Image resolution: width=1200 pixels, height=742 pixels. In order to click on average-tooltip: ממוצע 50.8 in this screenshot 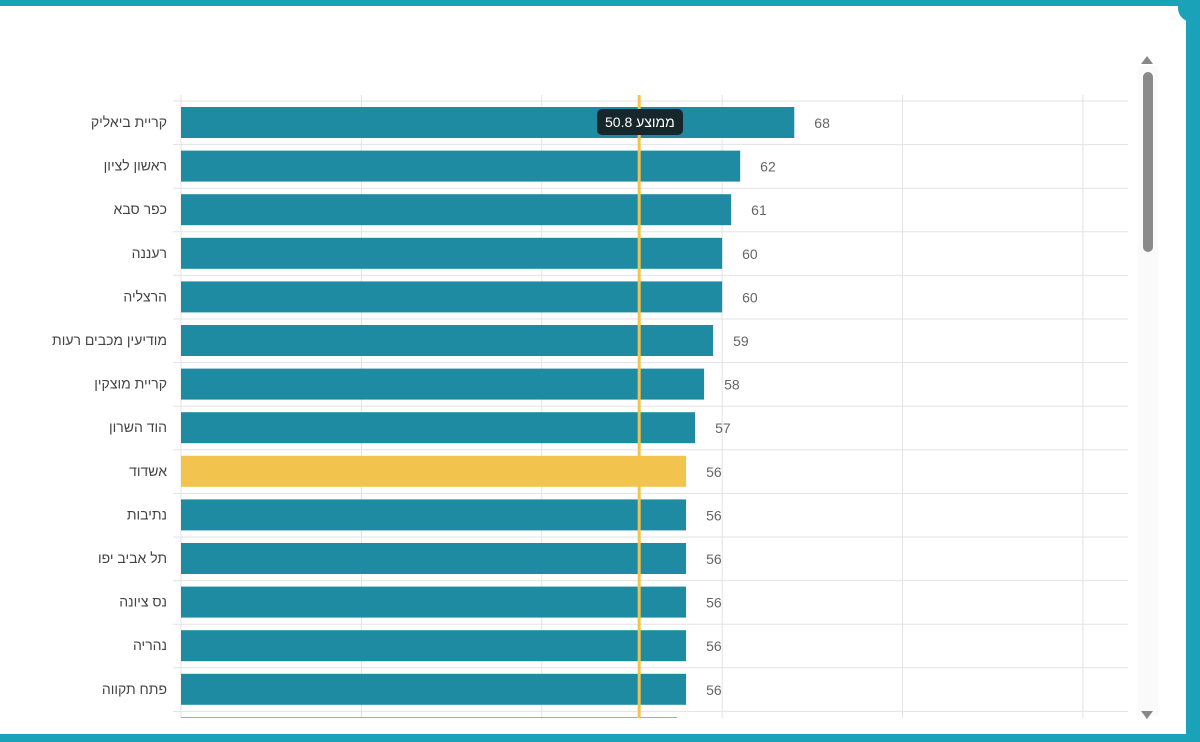, I will do `click(640, 122)`.